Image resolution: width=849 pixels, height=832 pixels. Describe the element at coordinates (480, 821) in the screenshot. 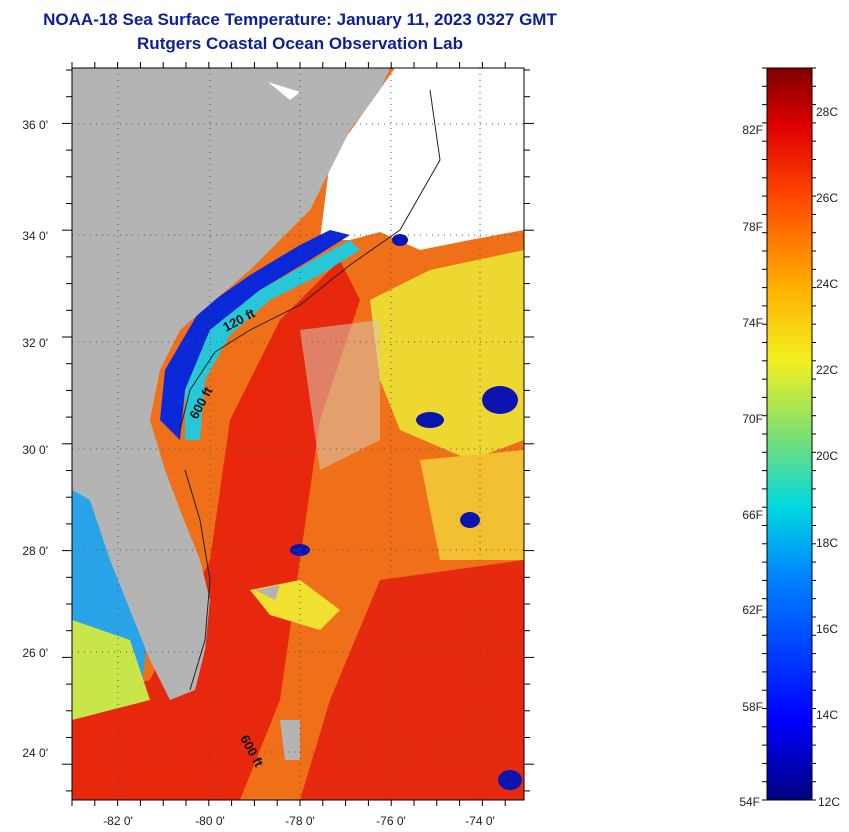

I see `lon-label: -74 0'` at that location.